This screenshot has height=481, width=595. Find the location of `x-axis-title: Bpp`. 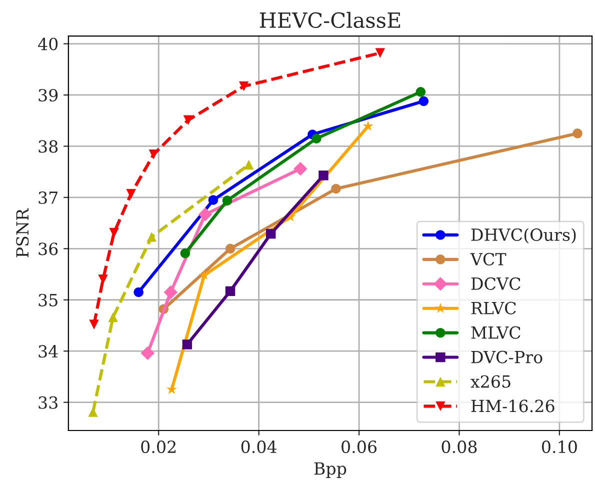

x-axis-title: Bpp is located at coordinates (330, 470).